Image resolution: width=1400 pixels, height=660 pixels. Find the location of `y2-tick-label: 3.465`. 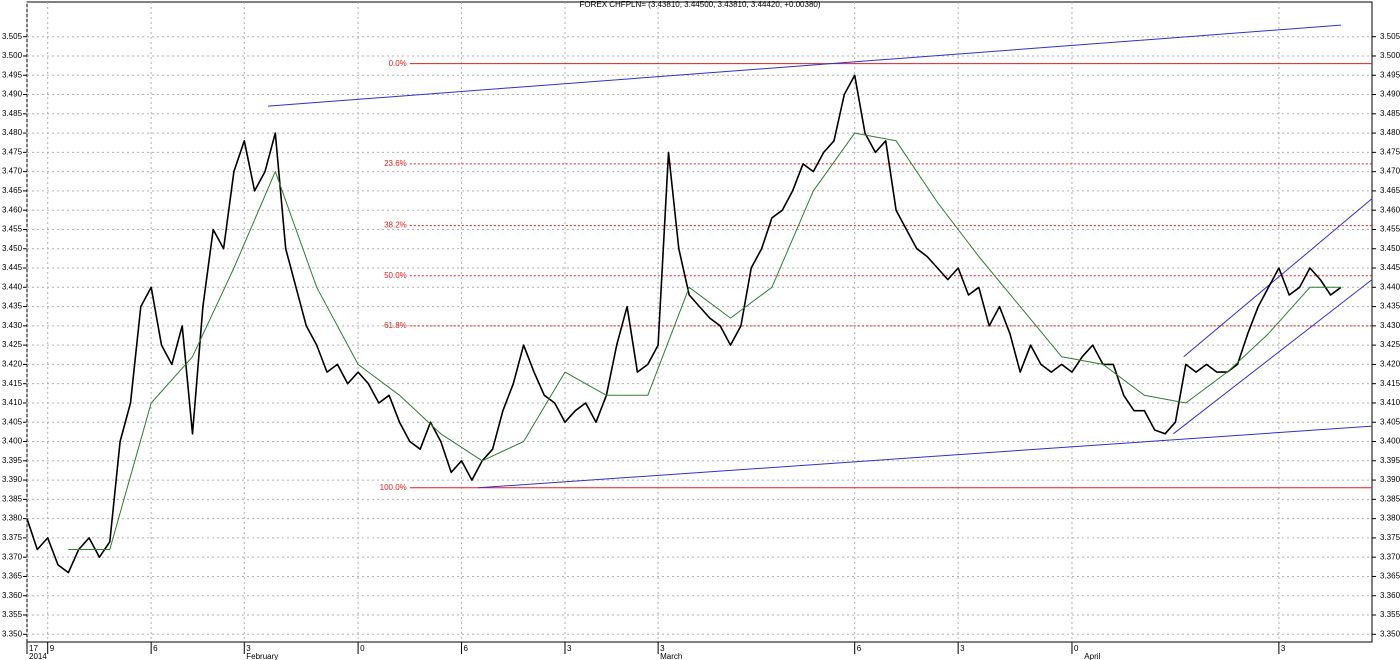

y2-tick-label: 3.465 is located at coordinates (1390, 190).